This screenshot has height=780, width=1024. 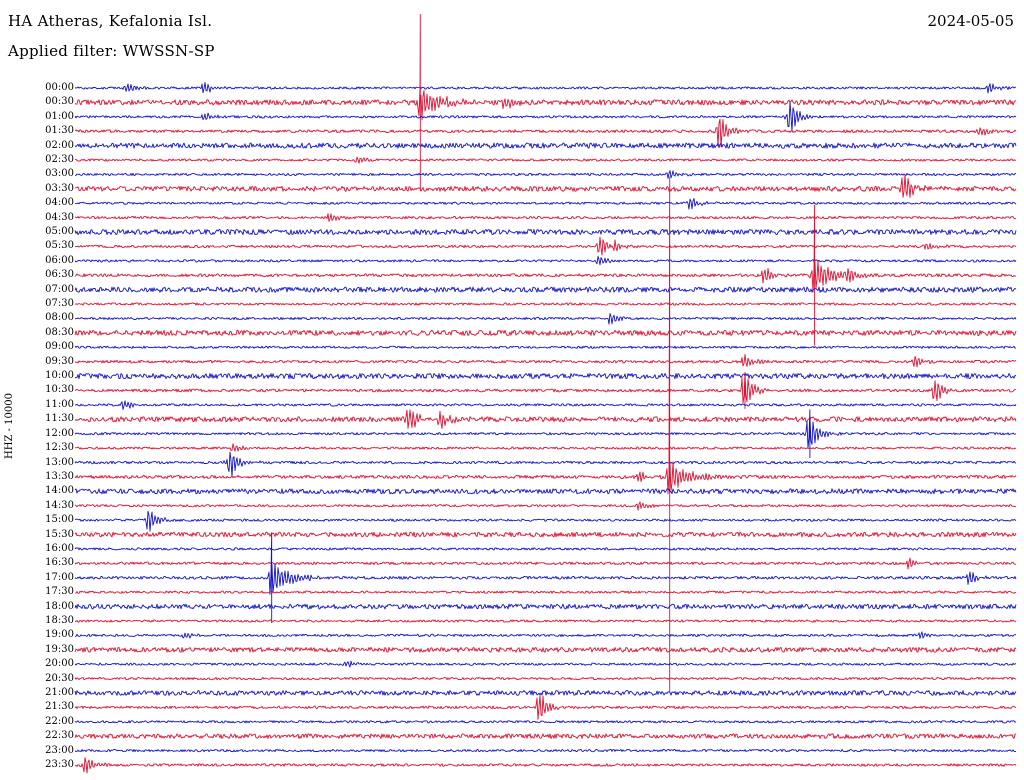 What do you see at coordinates (59, 736) in the screenshot?
I see `trace-time-label: 22:30` at bounding box center [59, 736].